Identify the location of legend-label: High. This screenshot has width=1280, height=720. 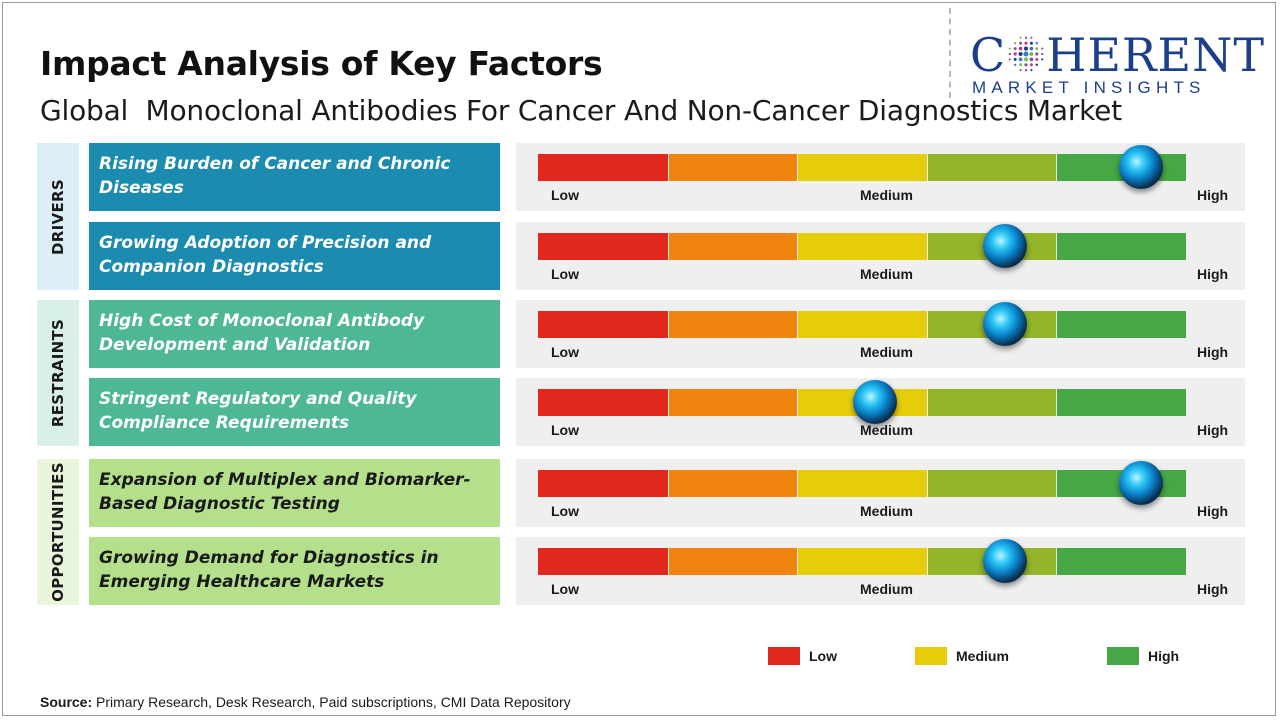
(1164, 656).